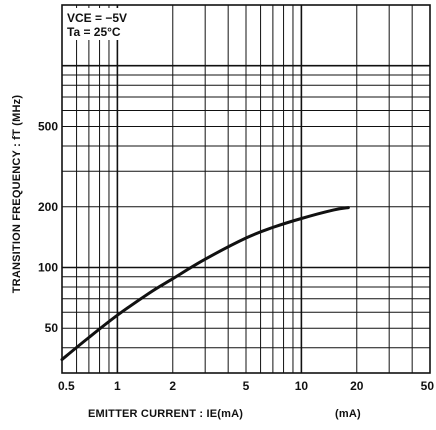 The width and height of the screenshot is (436, 430). I want to click on x-tick-labels: 0.5 1 2 5 10 20 50, so click(246, 386).